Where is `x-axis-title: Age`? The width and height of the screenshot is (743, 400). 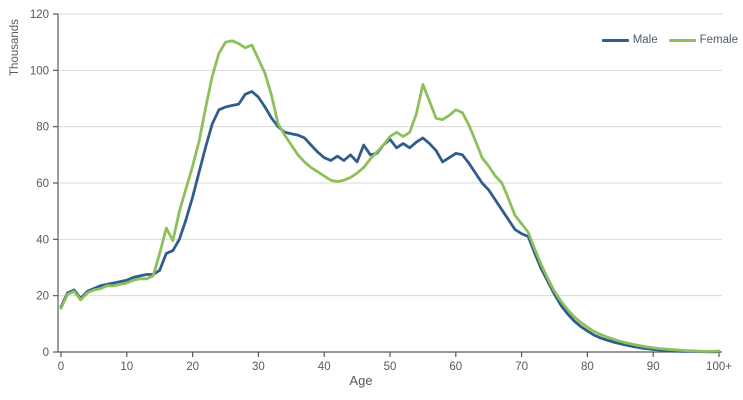
x-axis-title: Age is located at coordinates (361, 380).